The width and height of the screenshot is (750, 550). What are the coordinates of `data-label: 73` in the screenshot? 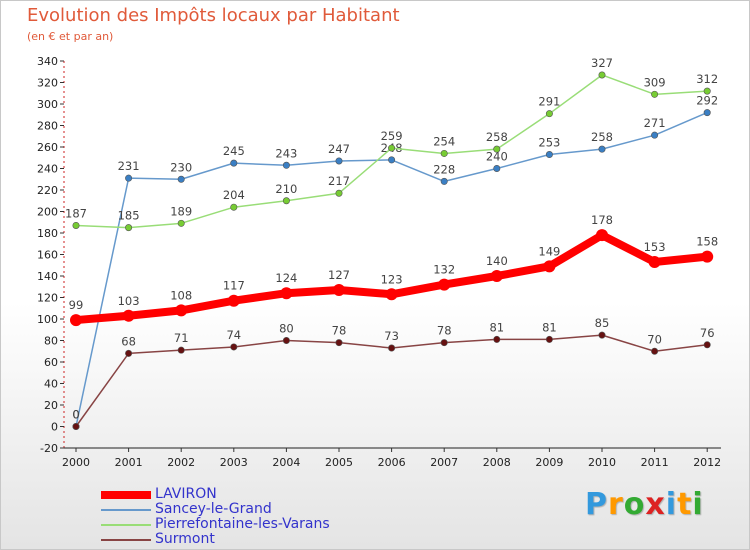 It's located at (391, 336).